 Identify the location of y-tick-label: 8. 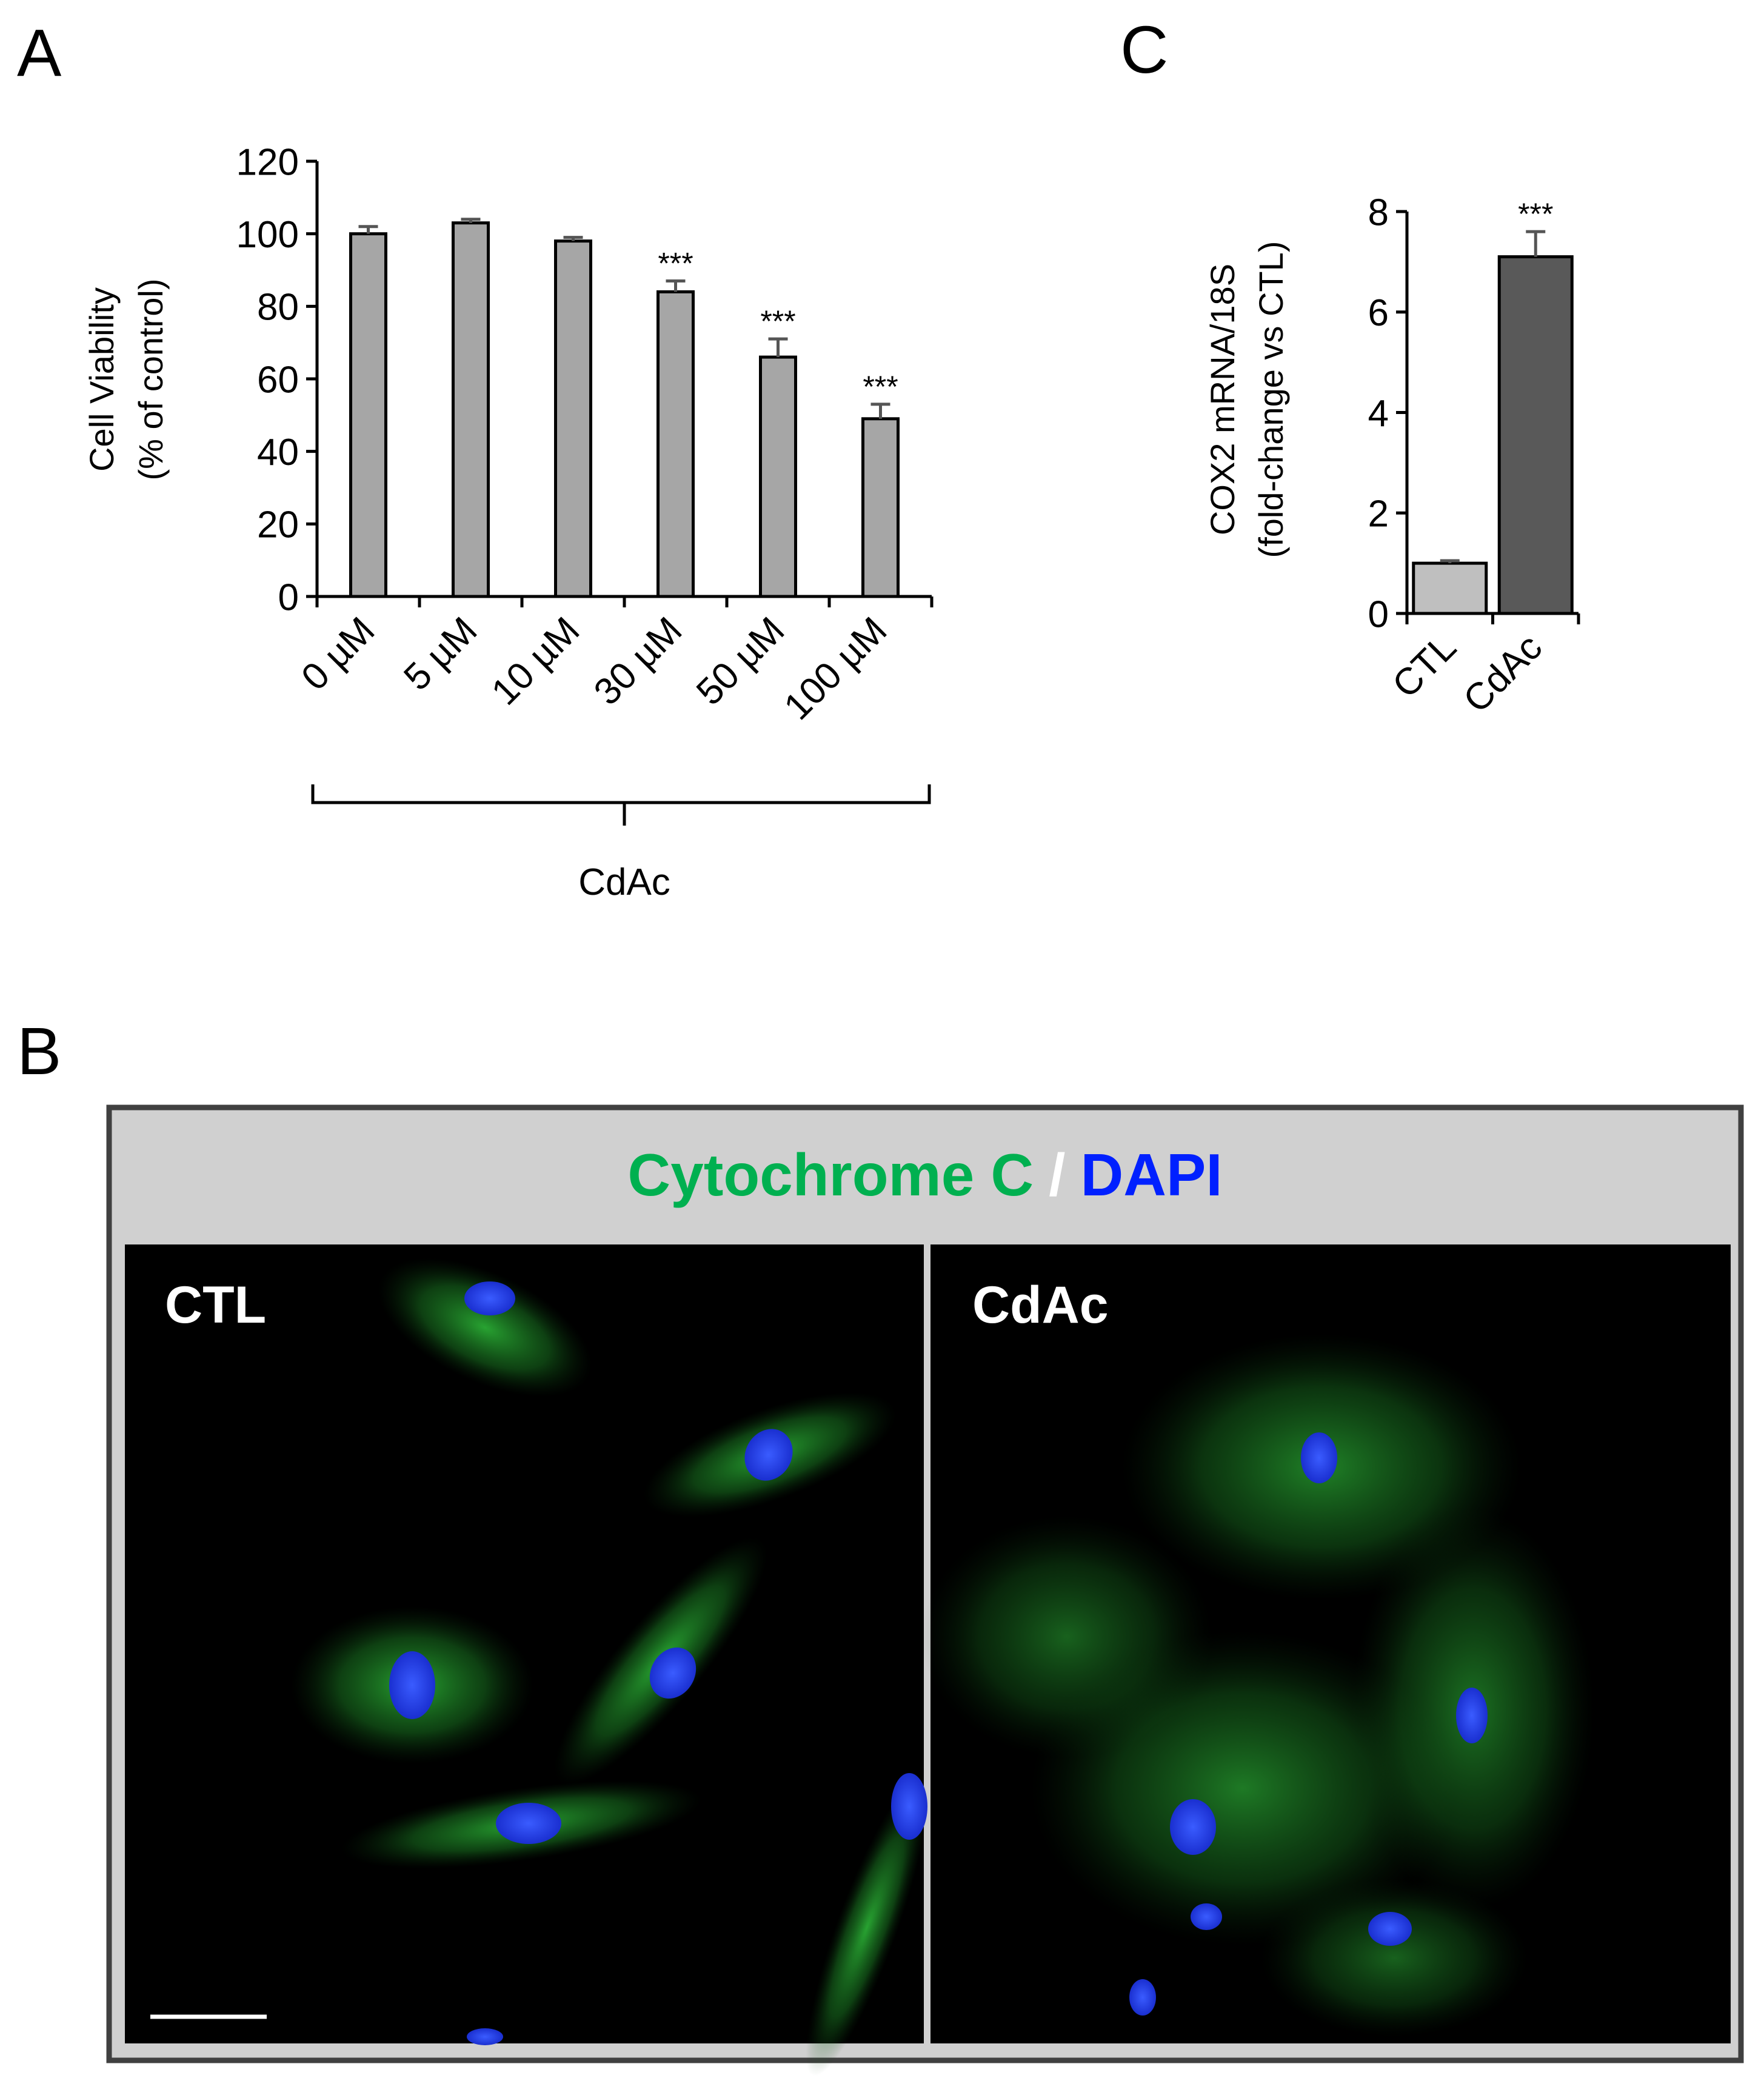
(1378, 212).